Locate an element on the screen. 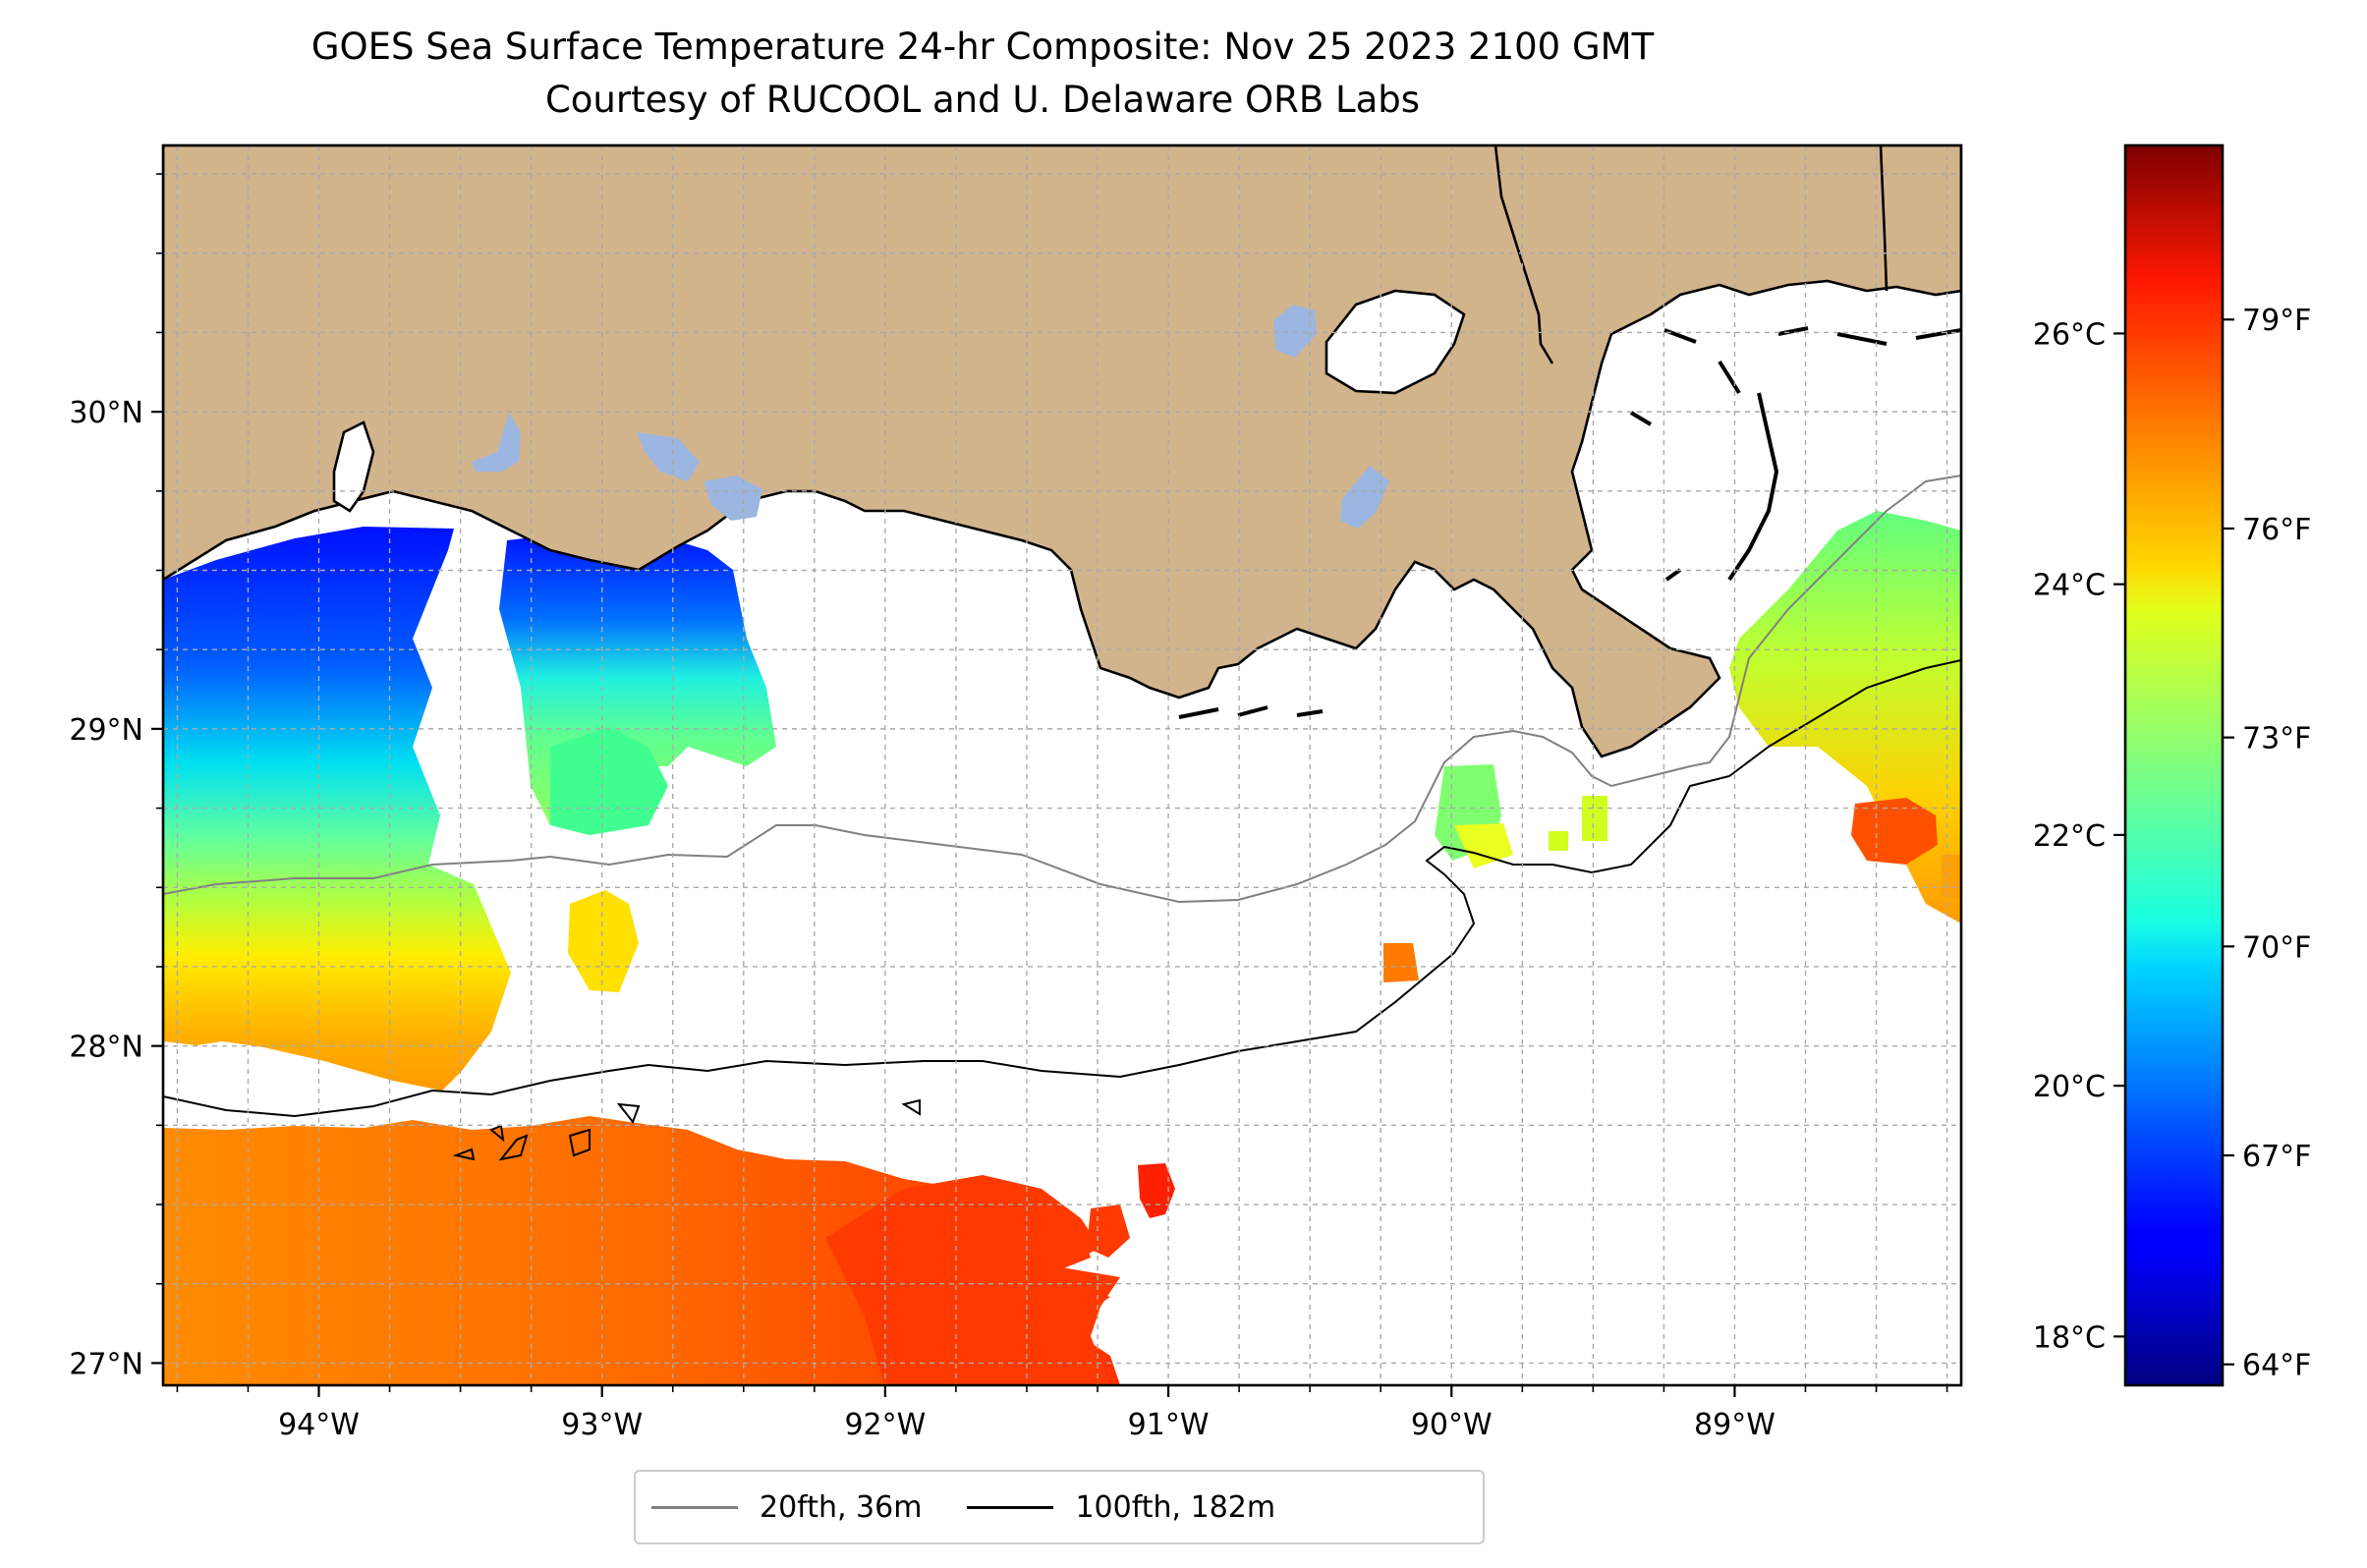 The height and width of the screenshot is (1568, 2367). lon-tick-label: 90°W is located at coordinates (1452, 1425).